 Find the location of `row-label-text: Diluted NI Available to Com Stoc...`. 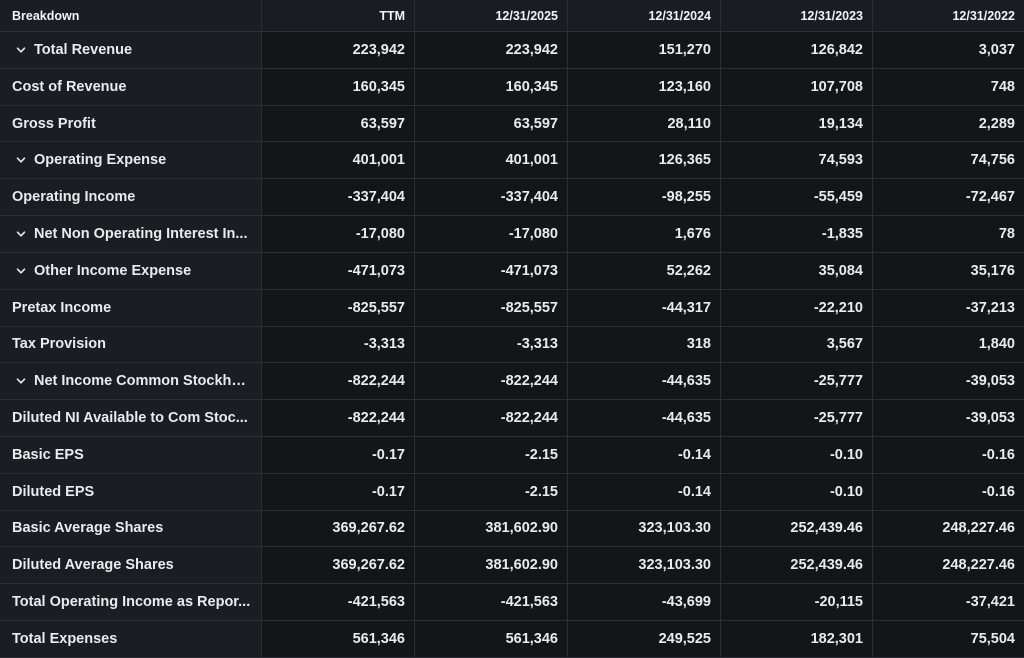

row-label-text: Diluted NI Available to Com Stoc... is located at coordinates (130, 418).